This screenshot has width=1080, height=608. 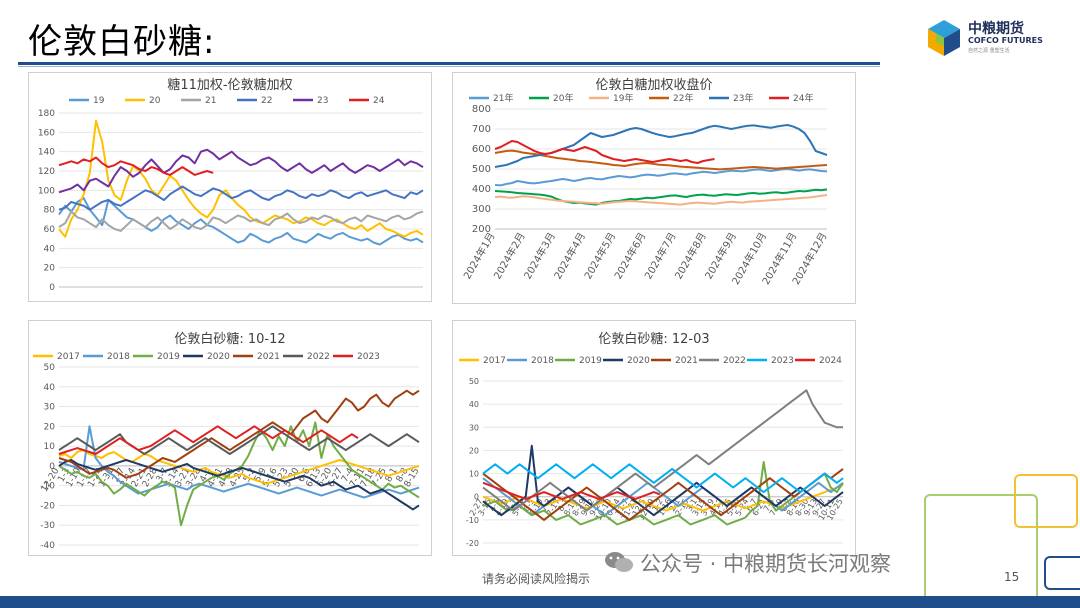 What do you see at coordinates (766, 564) in the screenshot?
I see `wechat-account-label: 公众号 · 中粮期货长河观察` at bounding box center [766, 564].